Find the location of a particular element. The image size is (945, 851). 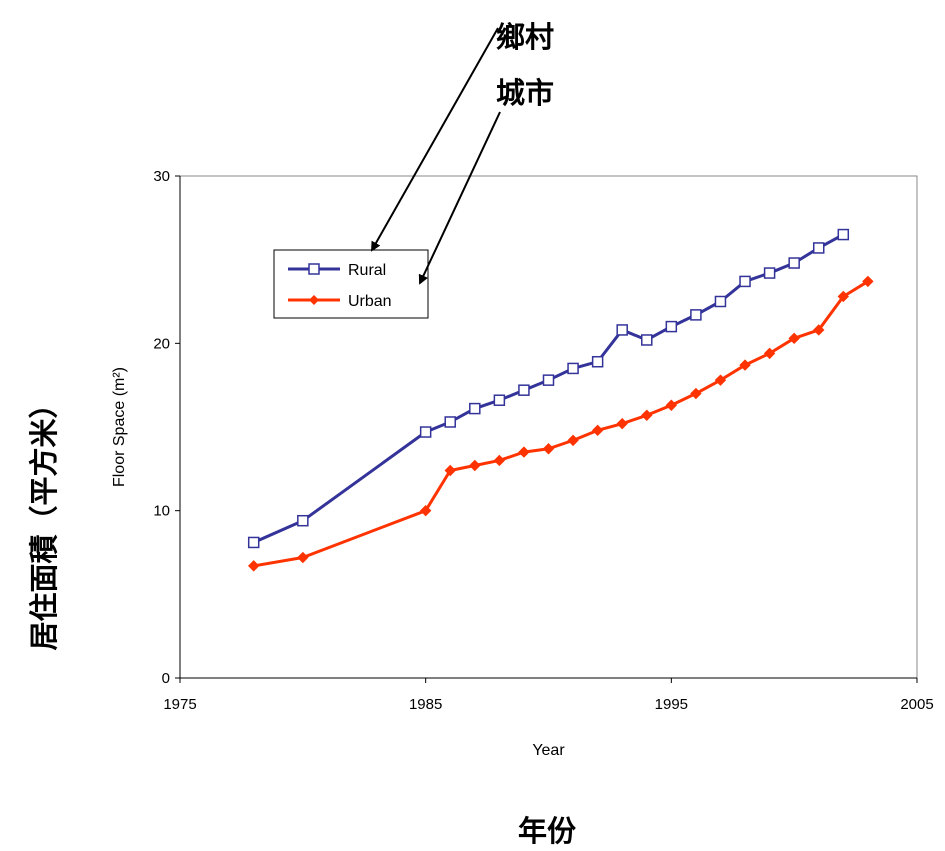

annotation-urban-chinese: 城市 is located at coordinates (525, 93).